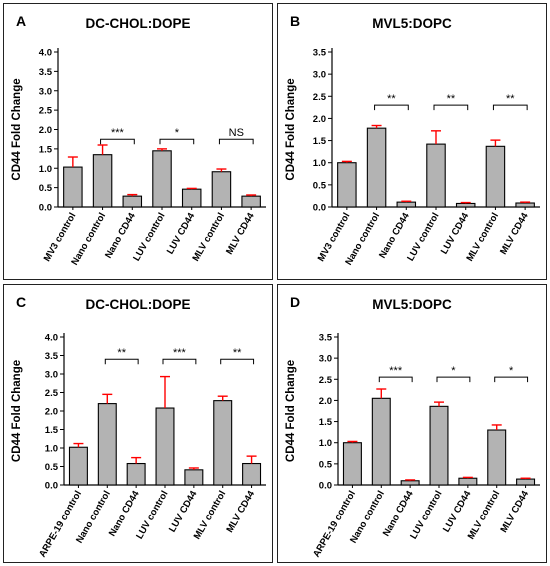 This screenshot has width=550, height=566. What do you see at coordinates (21, 21) in the screenshot?
I see `panel-letter: A` at bounding box center [21, 21].